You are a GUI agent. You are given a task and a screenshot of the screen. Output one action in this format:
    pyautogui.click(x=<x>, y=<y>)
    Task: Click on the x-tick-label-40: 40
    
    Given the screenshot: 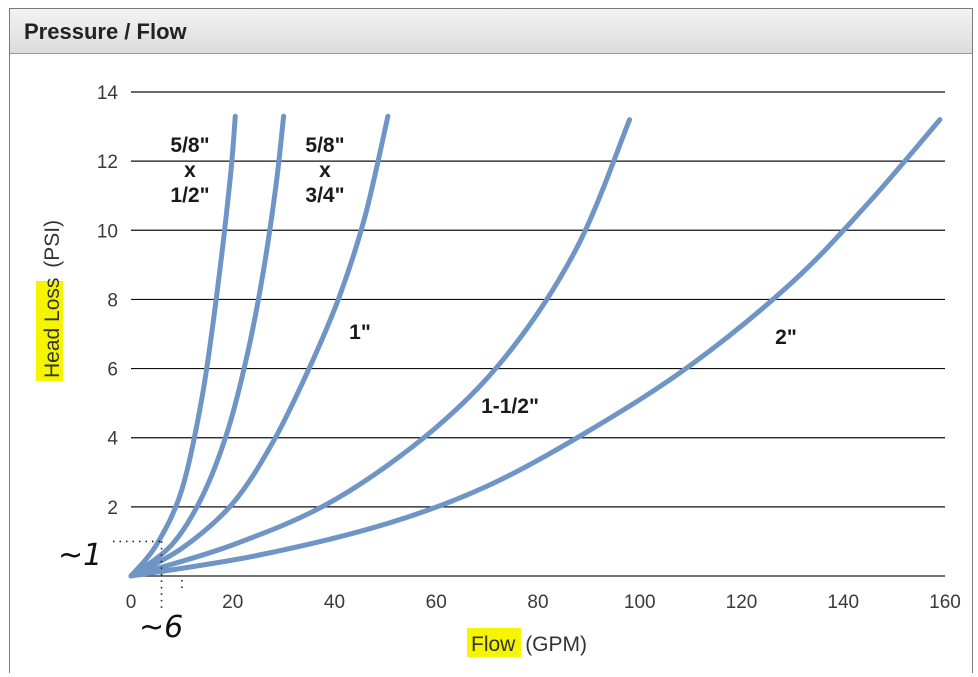 What is the action you would take?
    pyautogui.click(x=334, y=602)
    